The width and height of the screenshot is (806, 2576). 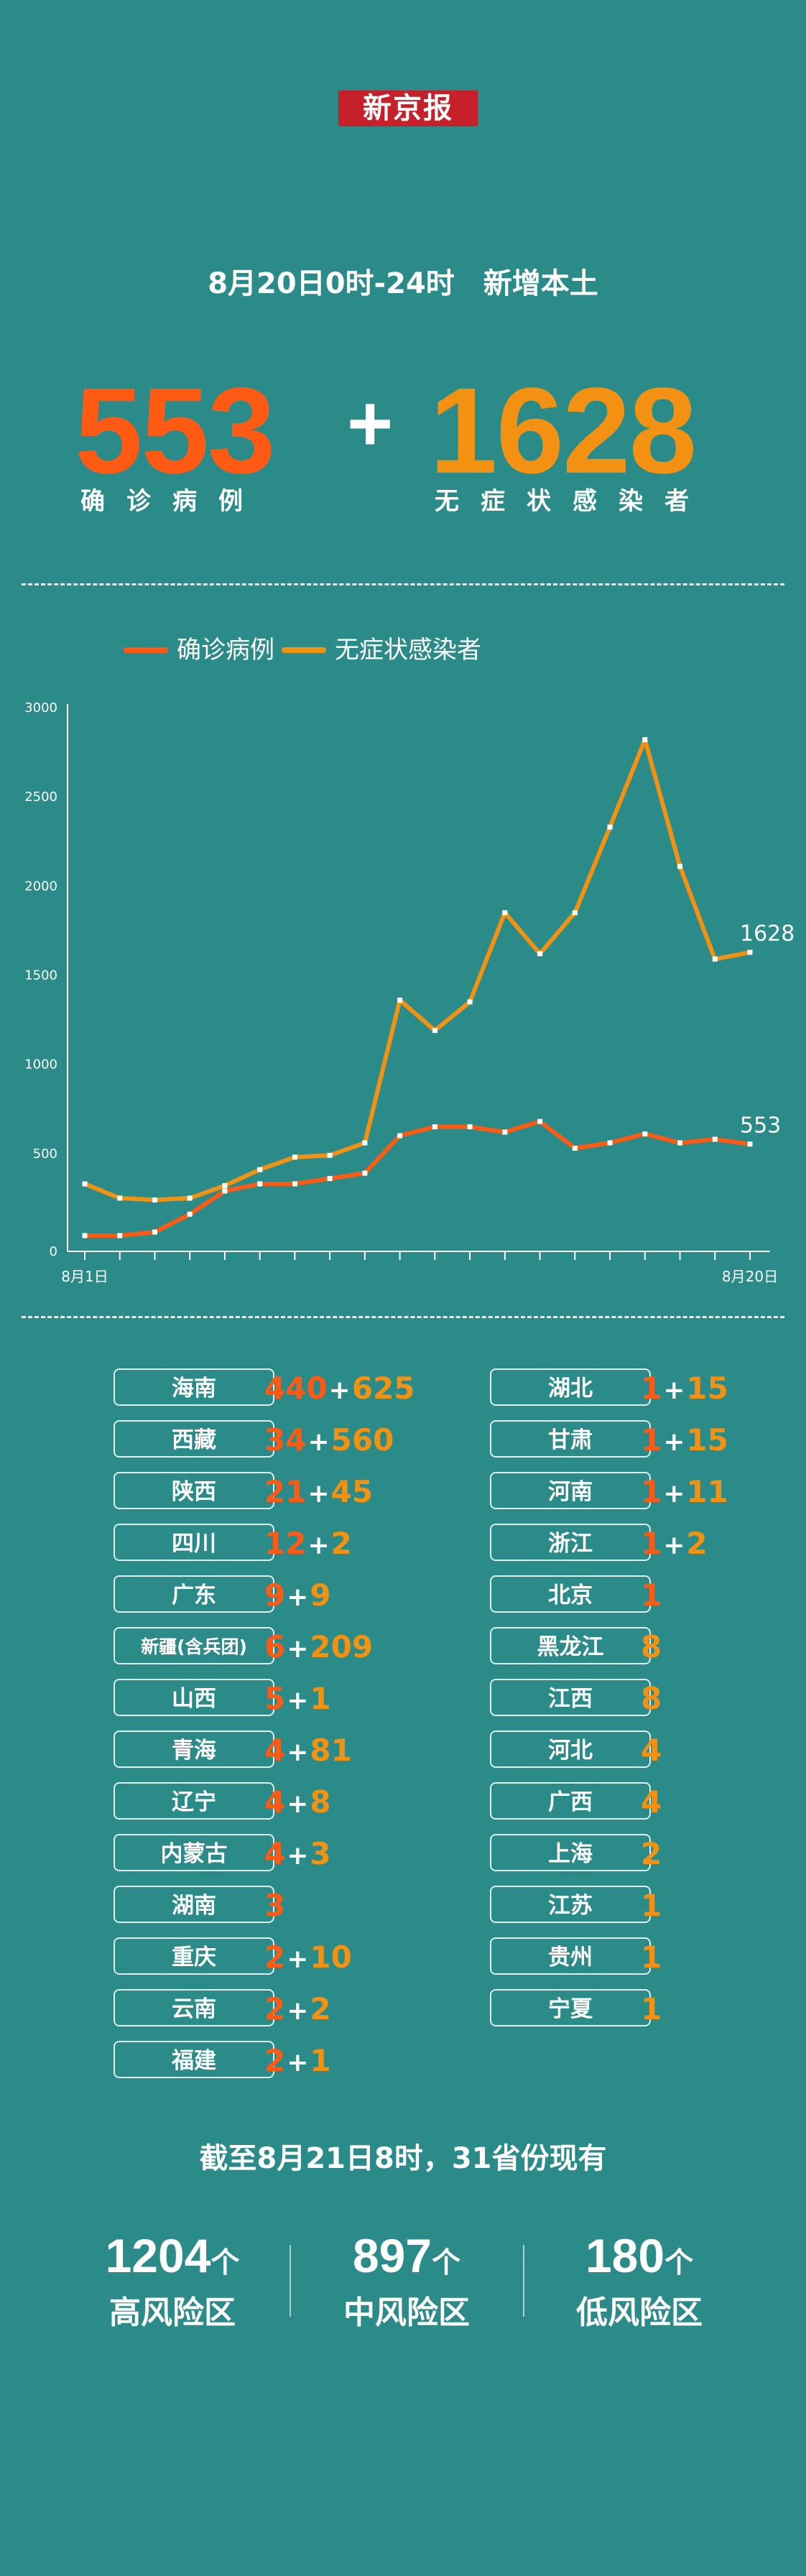 I want to click on y-tick-label: 2000, so click(x=40, y=886).